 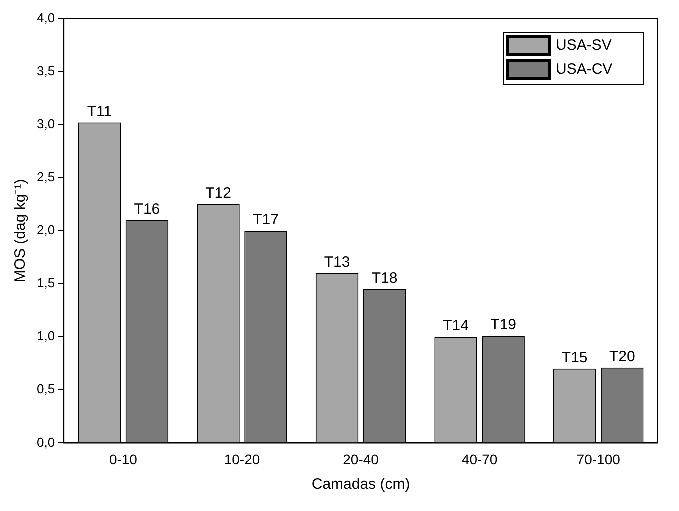 I want to click on data-label: T11, so click(x=99, y=111).